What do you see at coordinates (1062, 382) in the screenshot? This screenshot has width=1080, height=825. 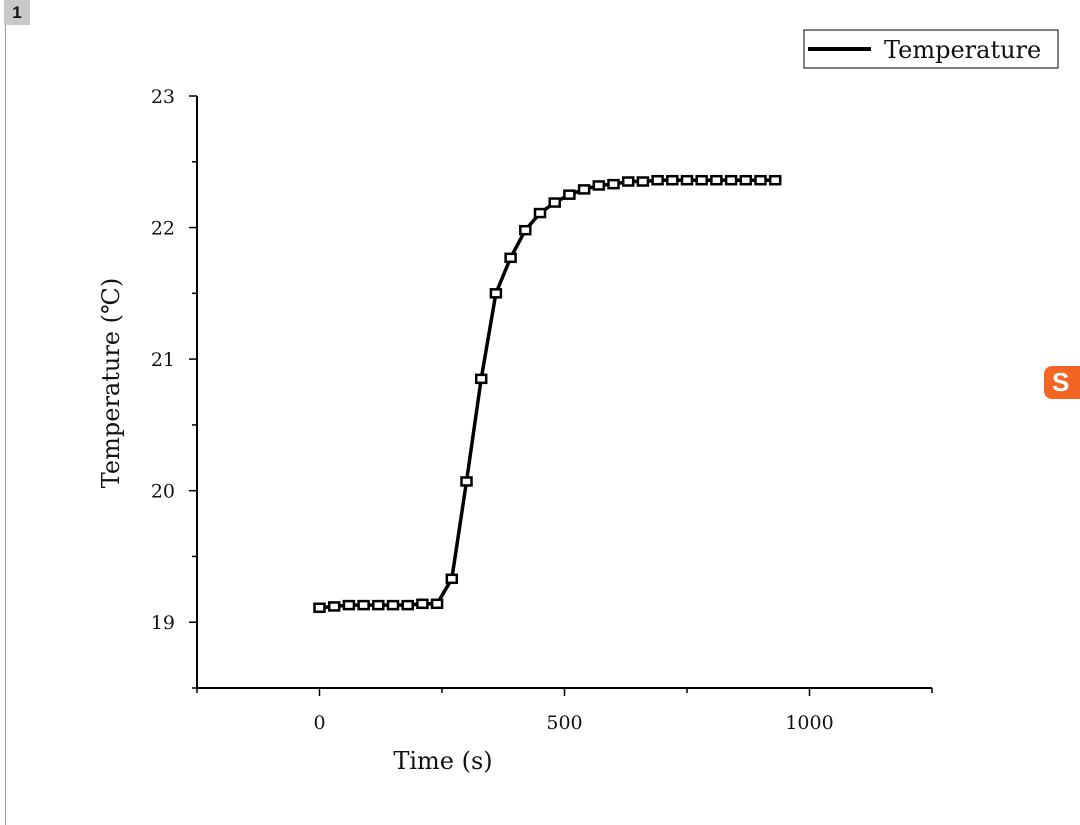 I see `sogou-input-icon: S` at bounding box center [1062, 382].